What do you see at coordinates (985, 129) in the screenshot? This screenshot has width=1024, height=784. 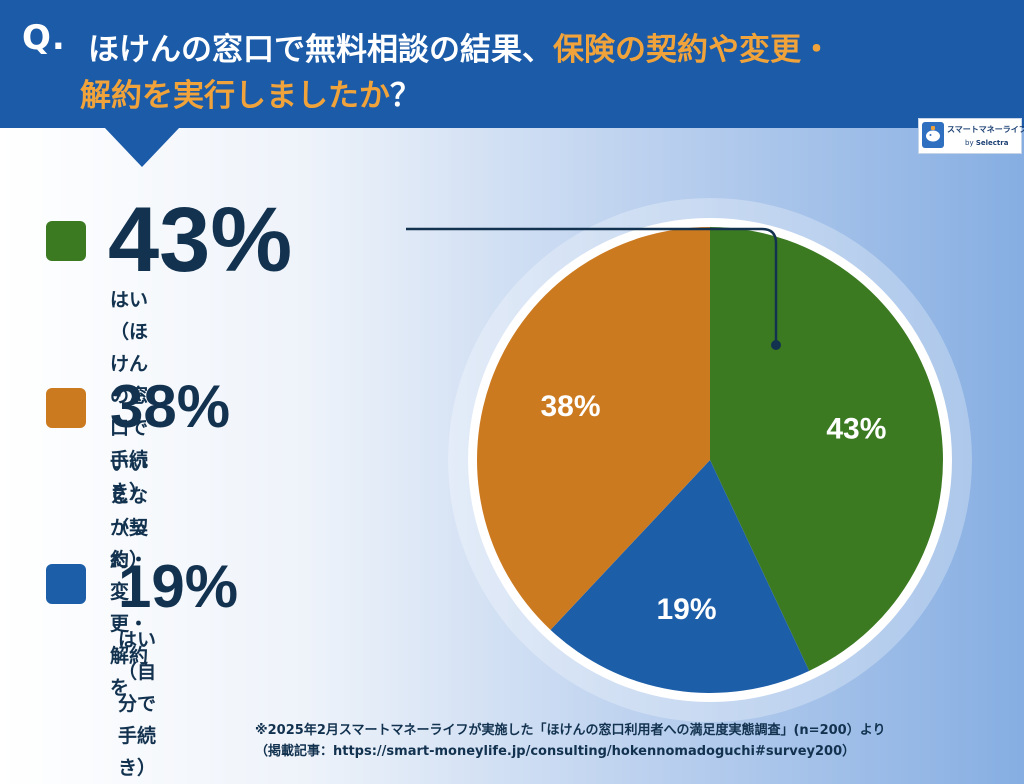 I see `logo-name: スマートマネーライフ` at bounding box center [985, 129].